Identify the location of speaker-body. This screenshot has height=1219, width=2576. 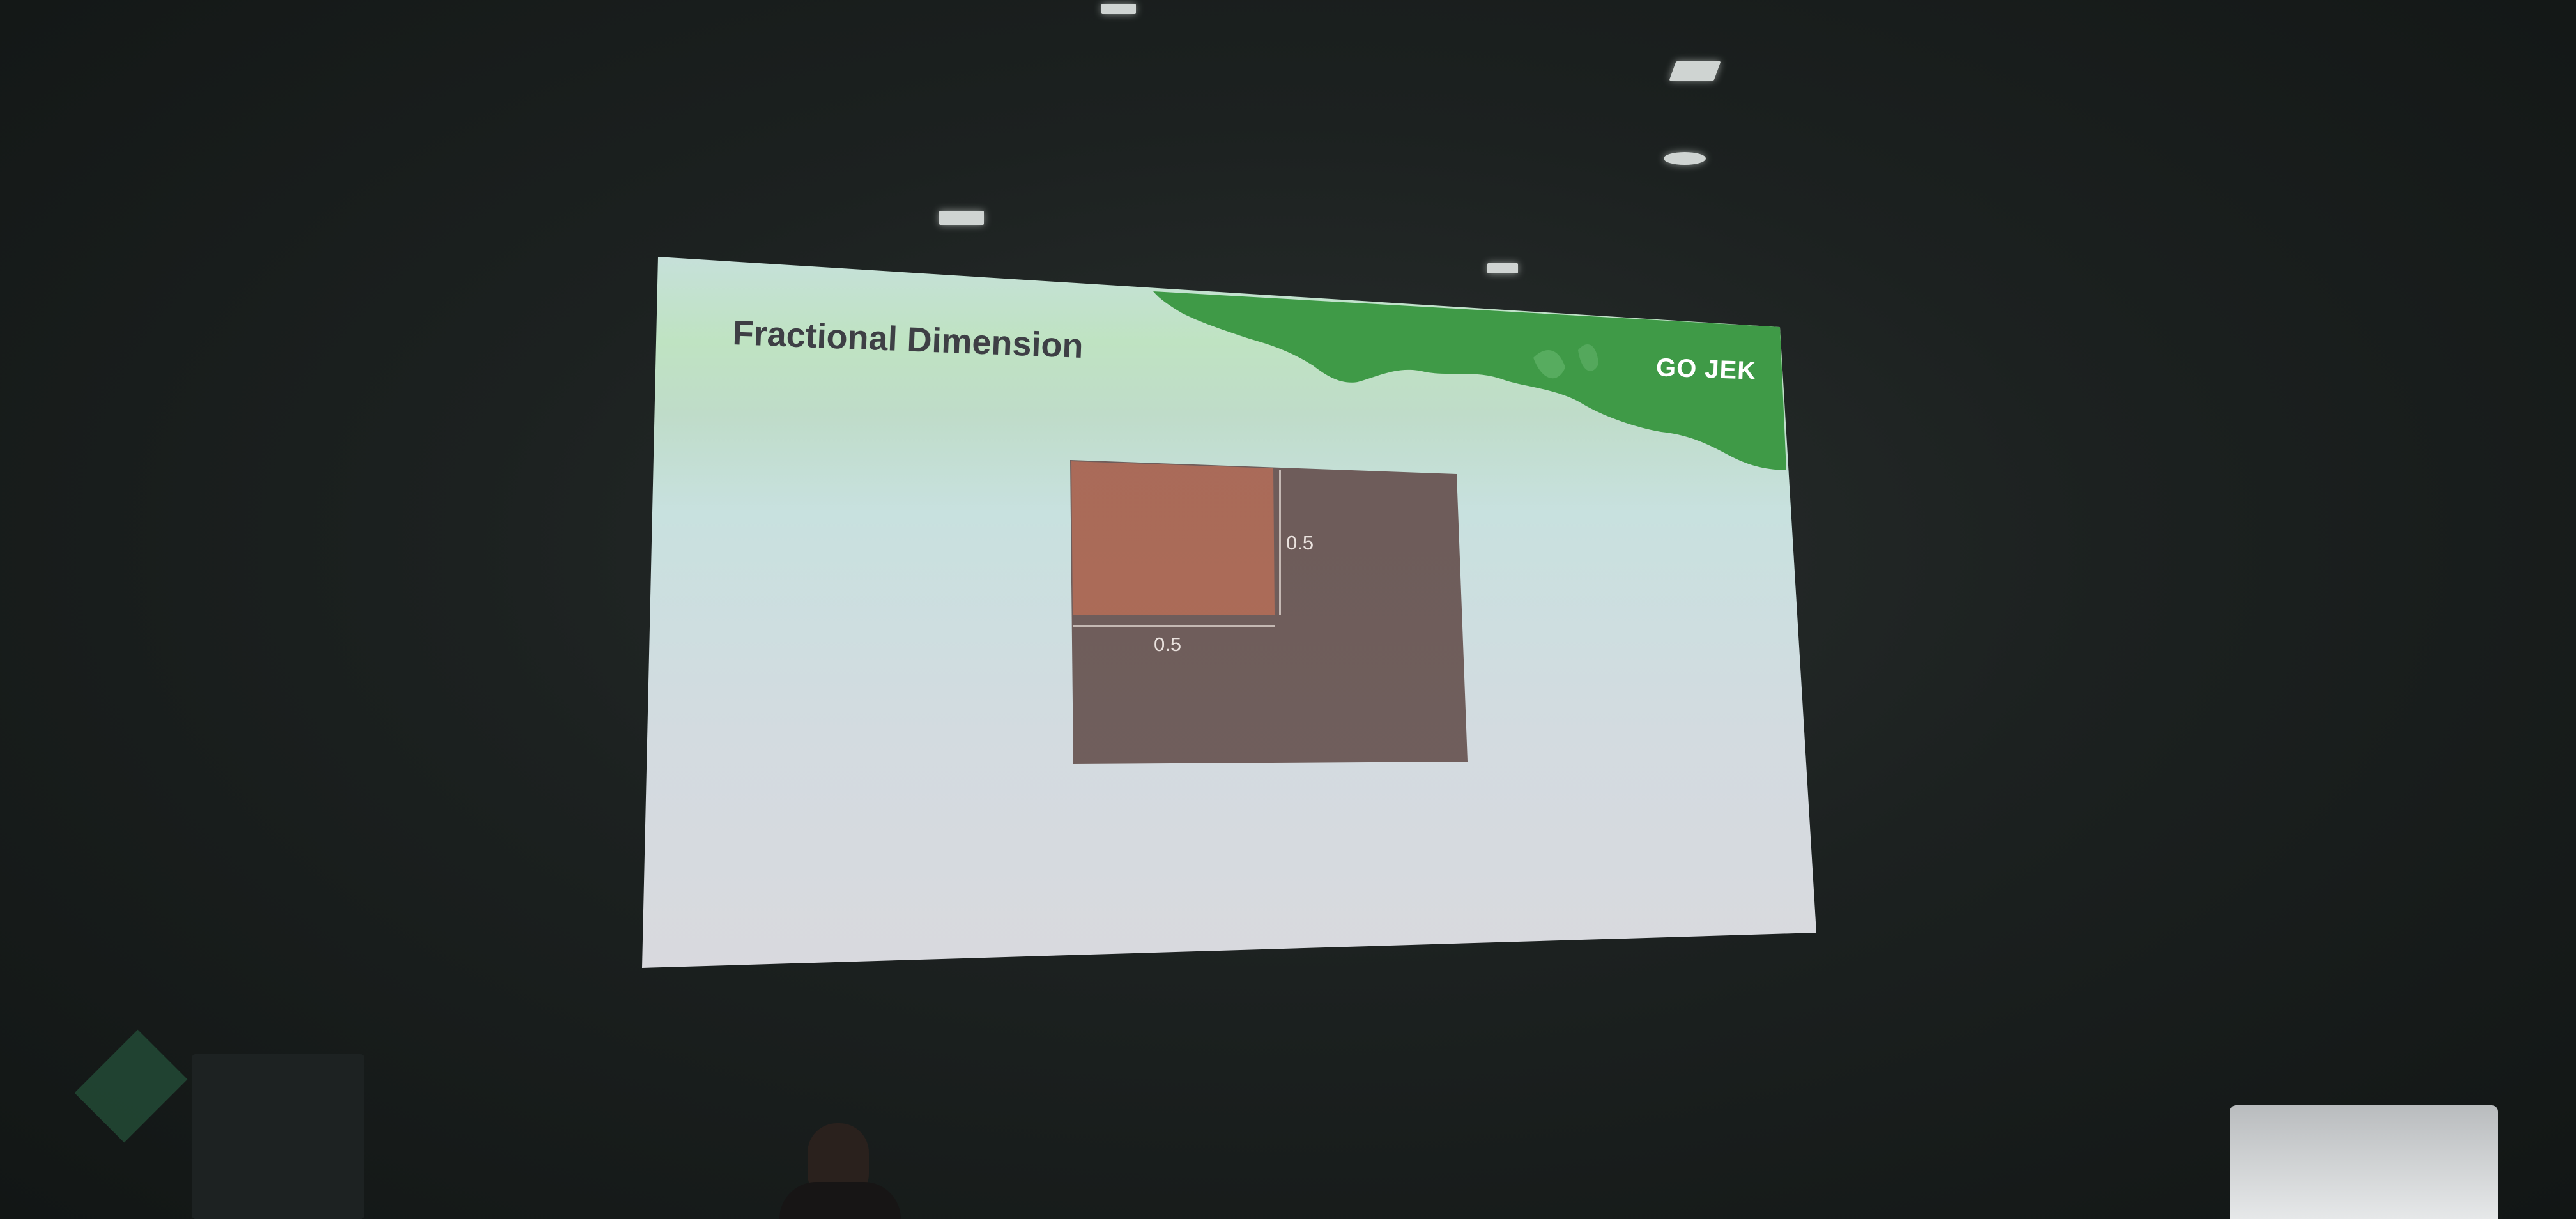
(840, 1200).